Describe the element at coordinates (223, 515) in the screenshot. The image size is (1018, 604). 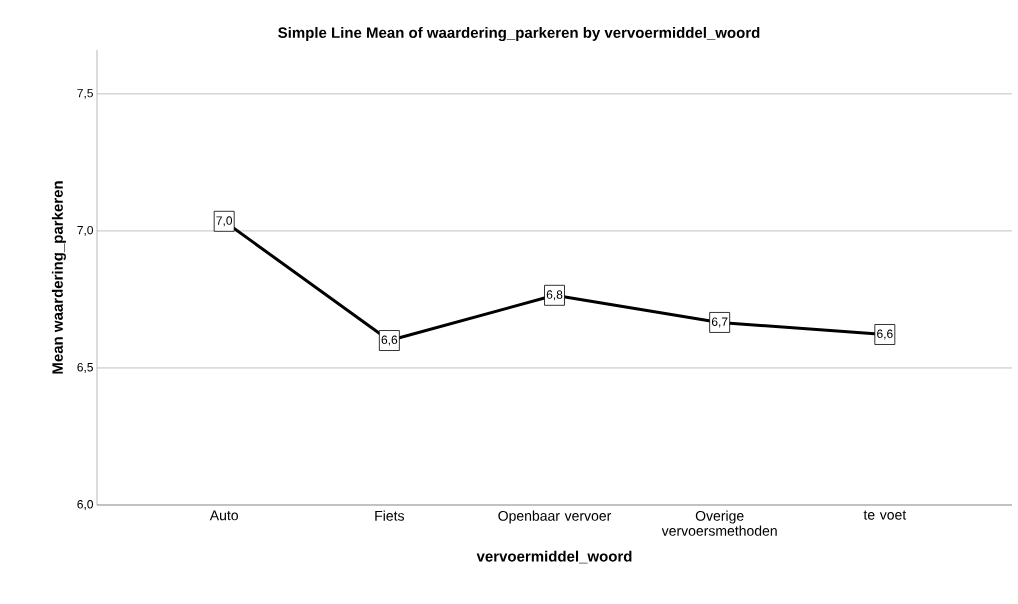
I see `x-tick-label: Auto` at that location.